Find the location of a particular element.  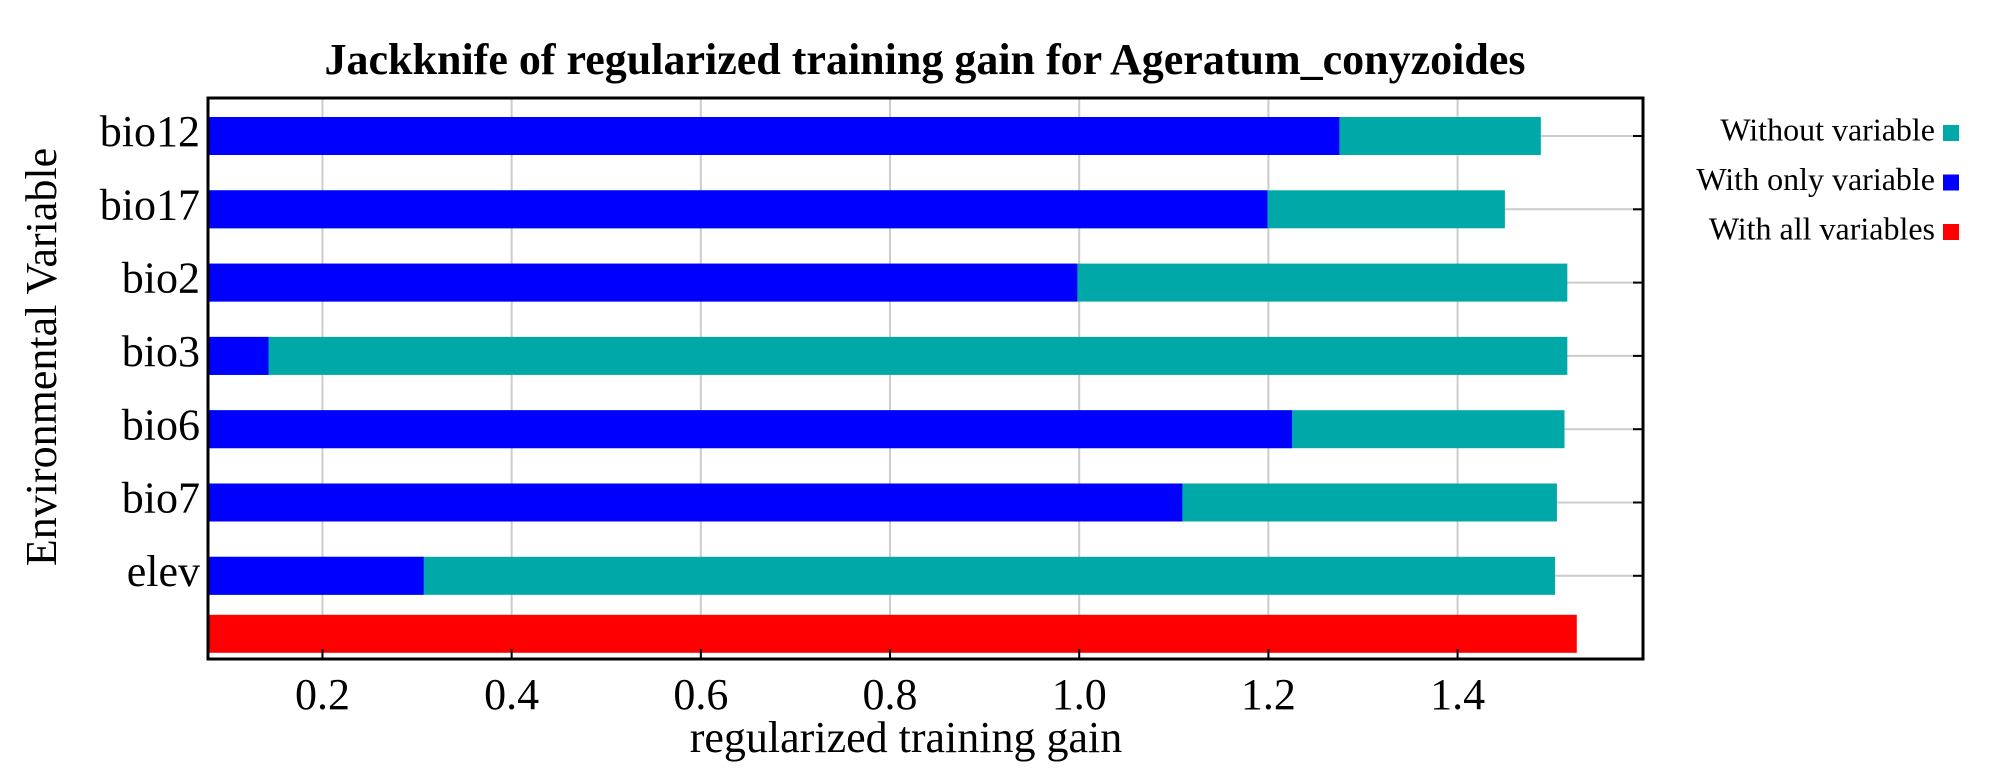

x-tick-label: 0.8 is located at coordinates (890, 694).